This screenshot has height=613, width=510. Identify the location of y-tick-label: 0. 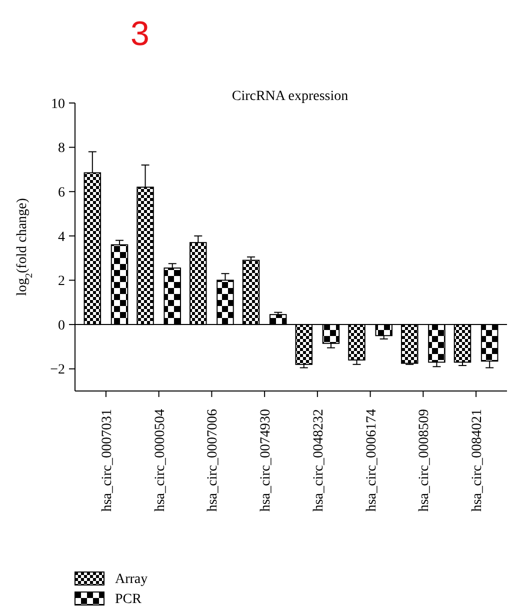
(61, 326).